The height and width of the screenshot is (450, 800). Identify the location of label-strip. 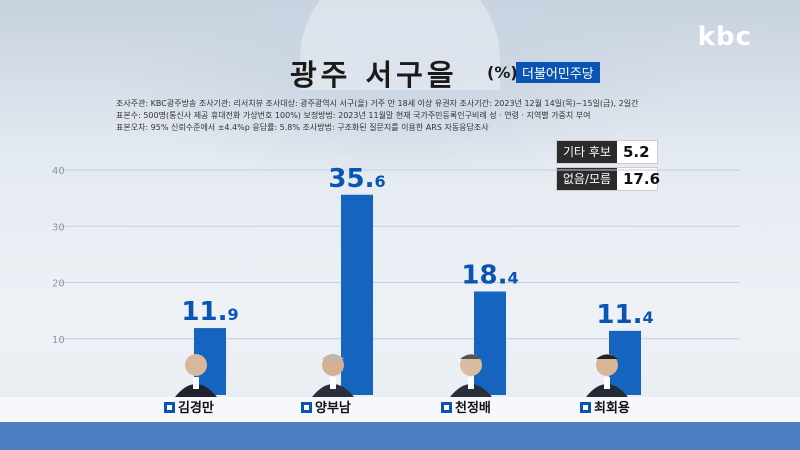
(400, 409).